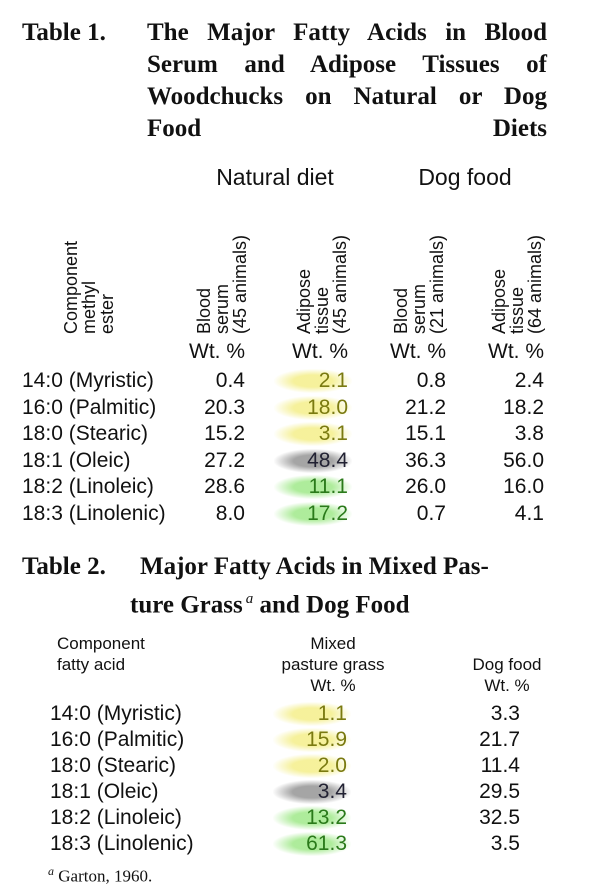 Image resolution: width=599 pixels, height=896 pixels. I want to click on cell: 8.0, so click(230, 513).